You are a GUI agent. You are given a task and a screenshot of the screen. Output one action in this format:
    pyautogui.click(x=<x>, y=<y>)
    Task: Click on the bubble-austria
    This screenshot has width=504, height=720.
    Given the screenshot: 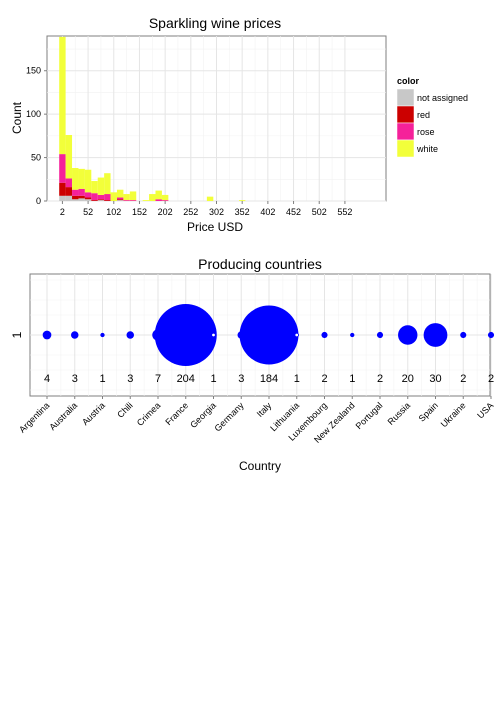 What is the action you would take?
    pyautogui.click(x=102, y=335)
    